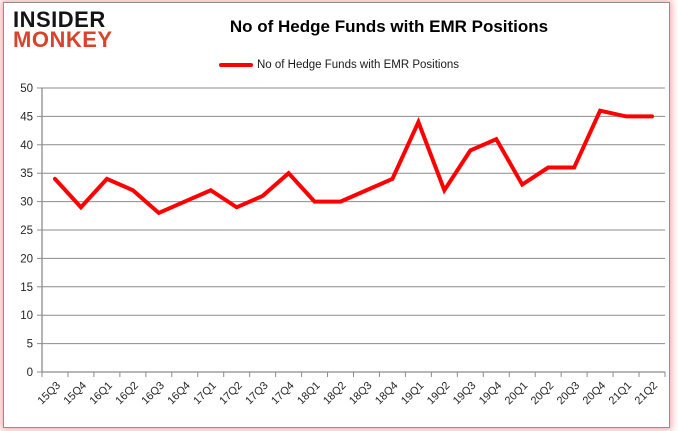  I want to click on x-axis-label: 16Q1, so click(101, 394).